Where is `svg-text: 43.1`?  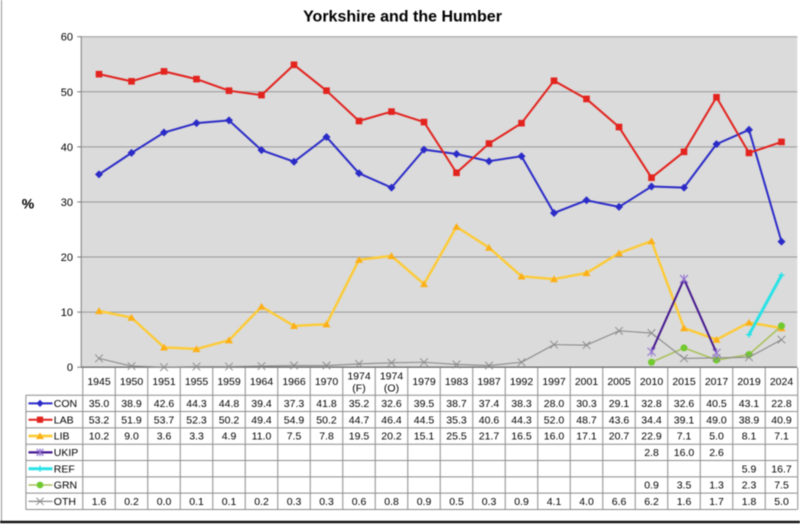
svg-text: 43.1 is located at coordinates (749, 404).